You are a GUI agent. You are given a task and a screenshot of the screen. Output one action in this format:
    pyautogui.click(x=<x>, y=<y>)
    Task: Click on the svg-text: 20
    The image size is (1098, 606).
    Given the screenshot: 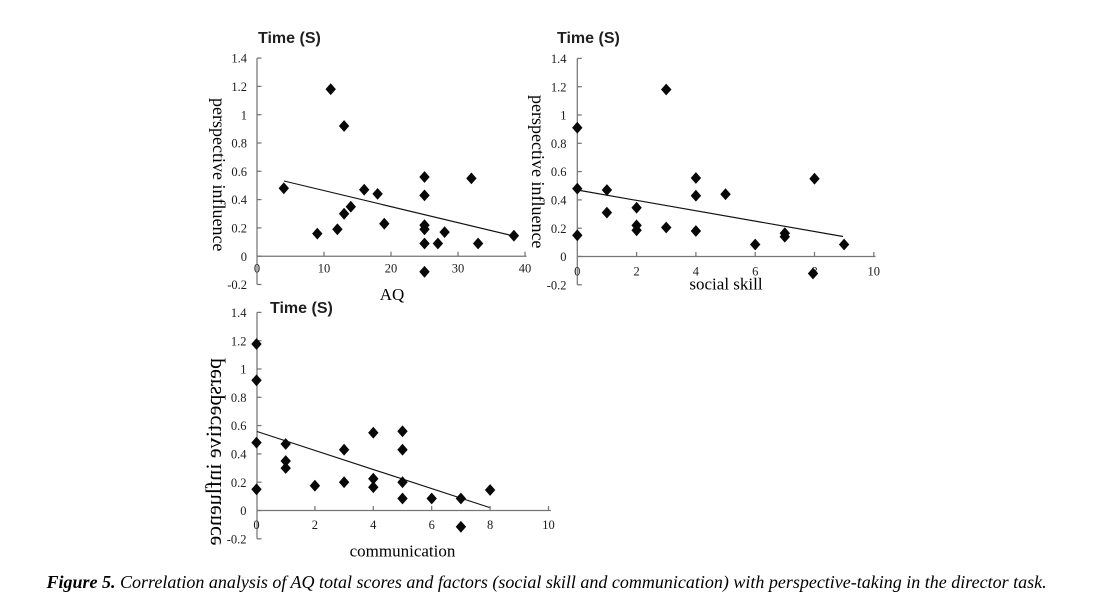 What is the action you would take?
    pyautogui.click(x=391, y=268)
    